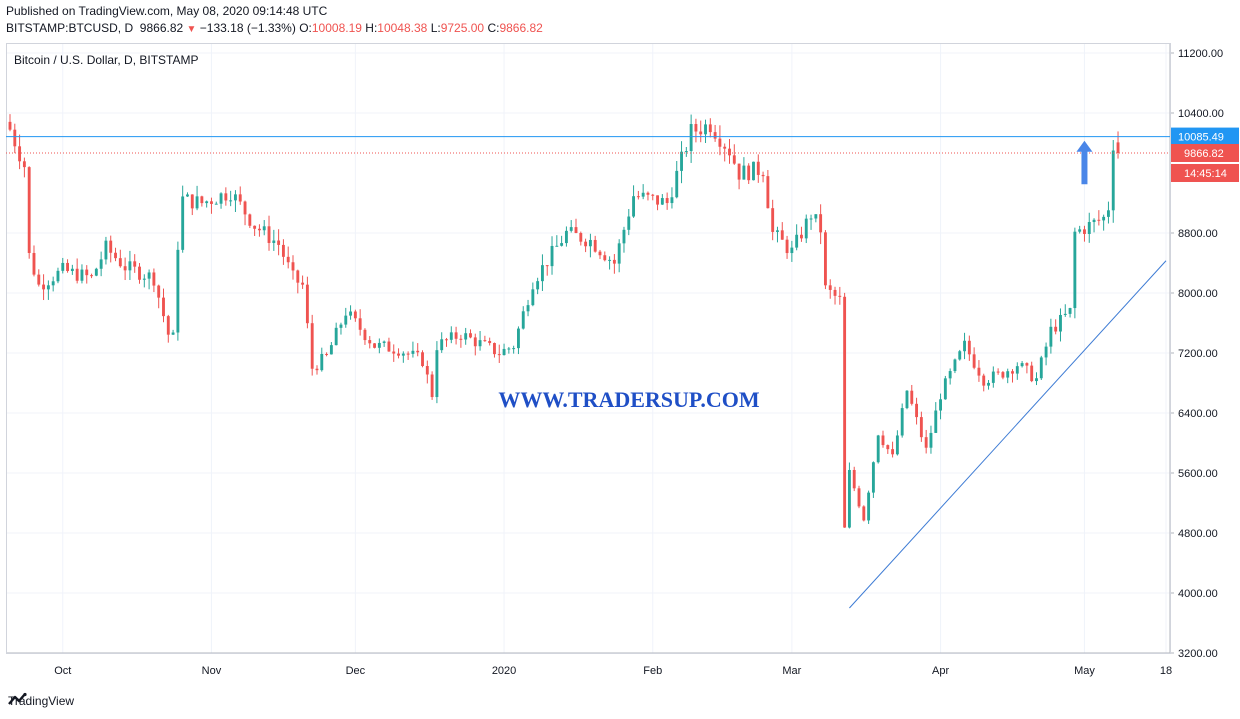 The height and width of the screenshot is (719, 1240). I want to click on tradingview-logo-icon, so click(17, 698).